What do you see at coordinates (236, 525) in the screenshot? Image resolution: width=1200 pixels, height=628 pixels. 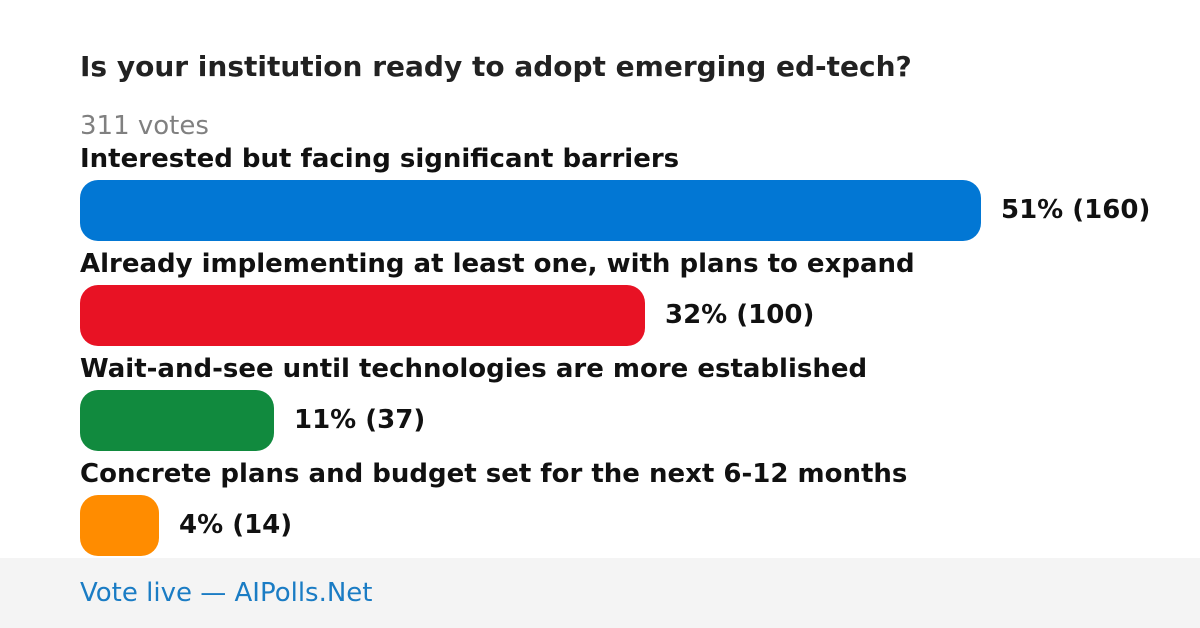 I see `option-value-label: 4% (14)` at bounding box center [236, 525].